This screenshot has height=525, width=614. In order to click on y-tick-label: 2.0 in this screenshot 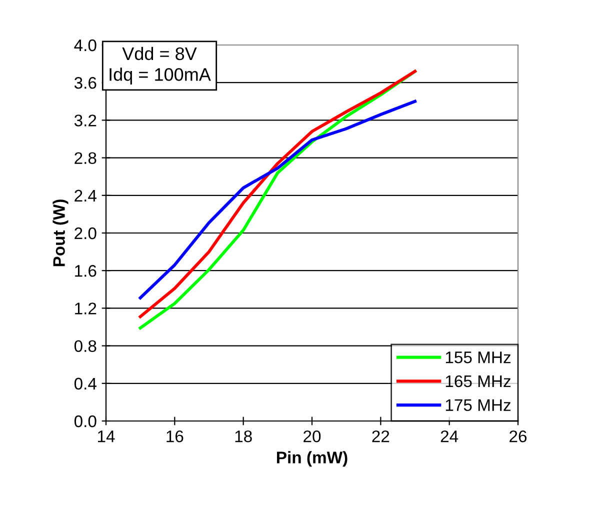, I will do `click(85, 233)`.